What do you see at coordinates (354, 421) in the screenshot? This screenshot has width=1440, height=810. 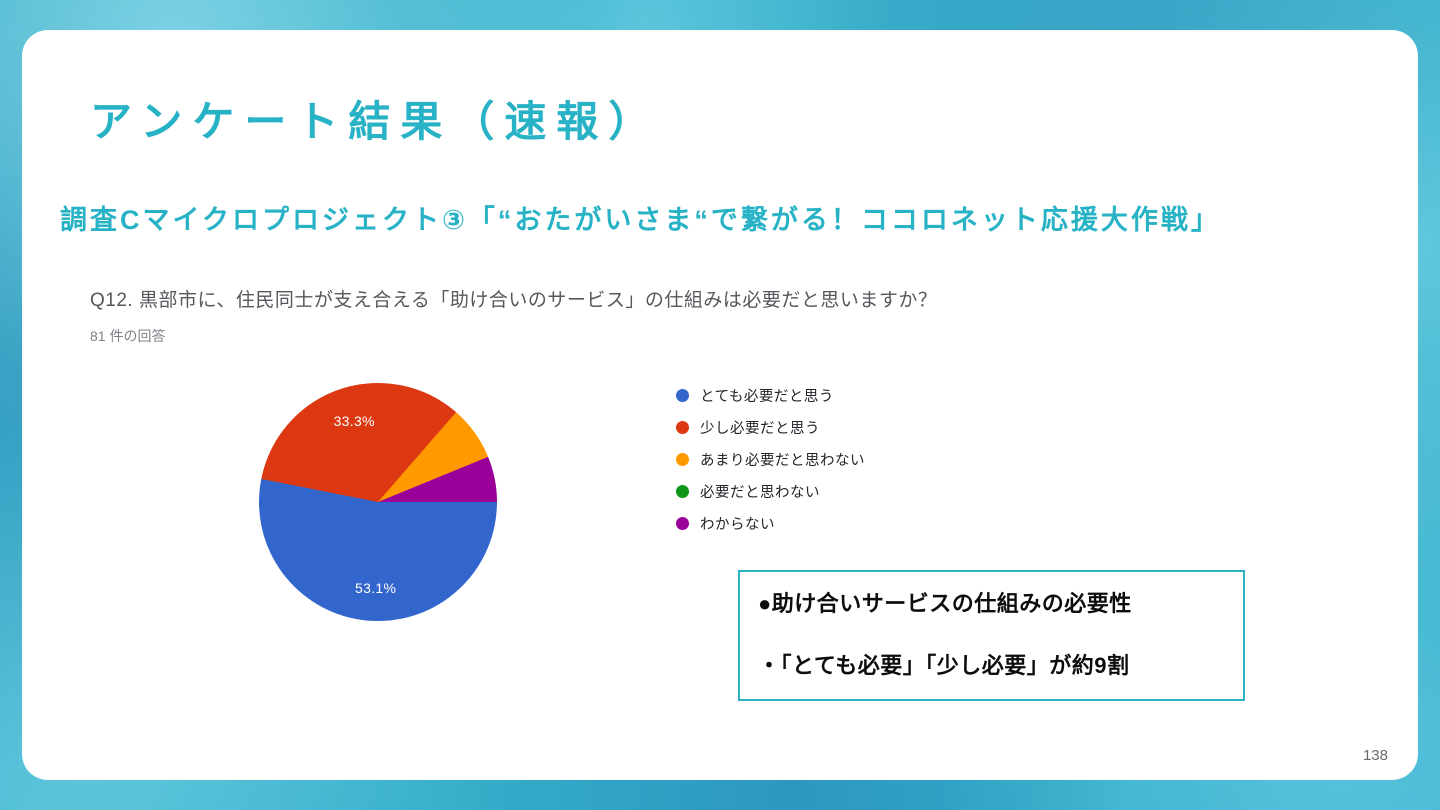 I see `pie-percent-label-red: 33.3%` at bounding box center [354, 421].